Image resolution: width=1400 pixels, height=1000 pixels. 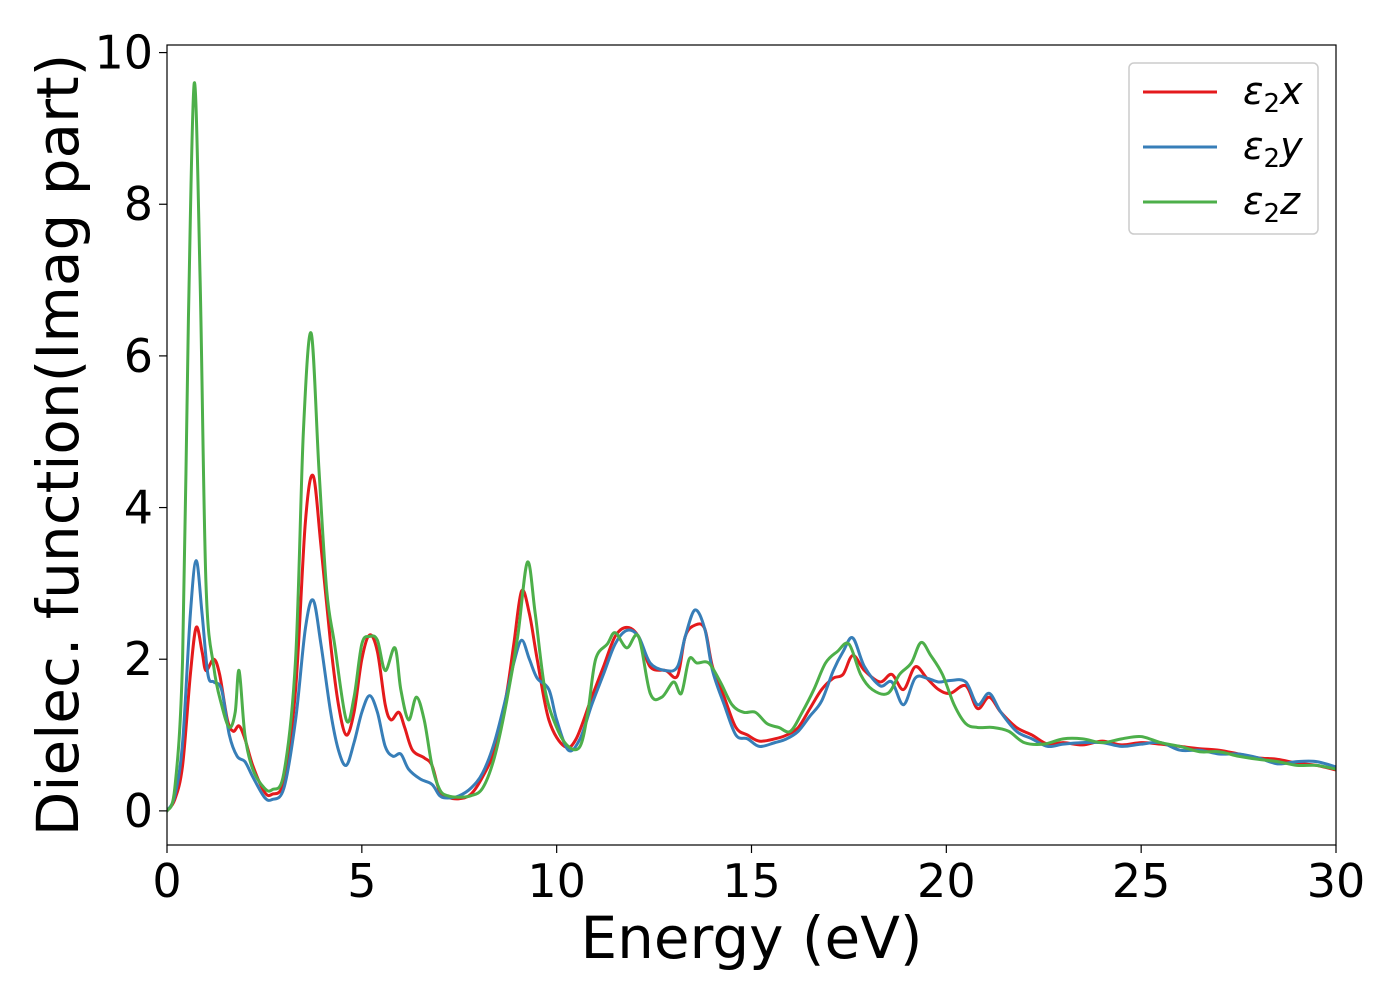 What do you see at coordinates (1273, 149) in the screenshot?
I see `legend-label: ε2y` at bounding box center [1273, 149].